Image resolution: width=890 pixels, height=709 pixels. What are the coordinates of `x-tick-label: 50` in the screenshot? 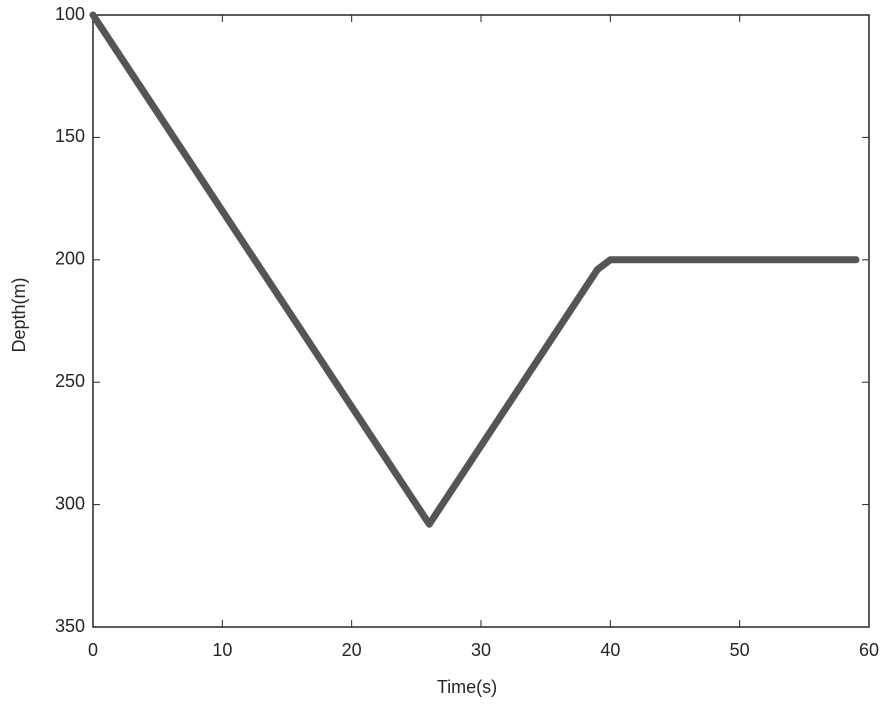 It's located at (740, 650).